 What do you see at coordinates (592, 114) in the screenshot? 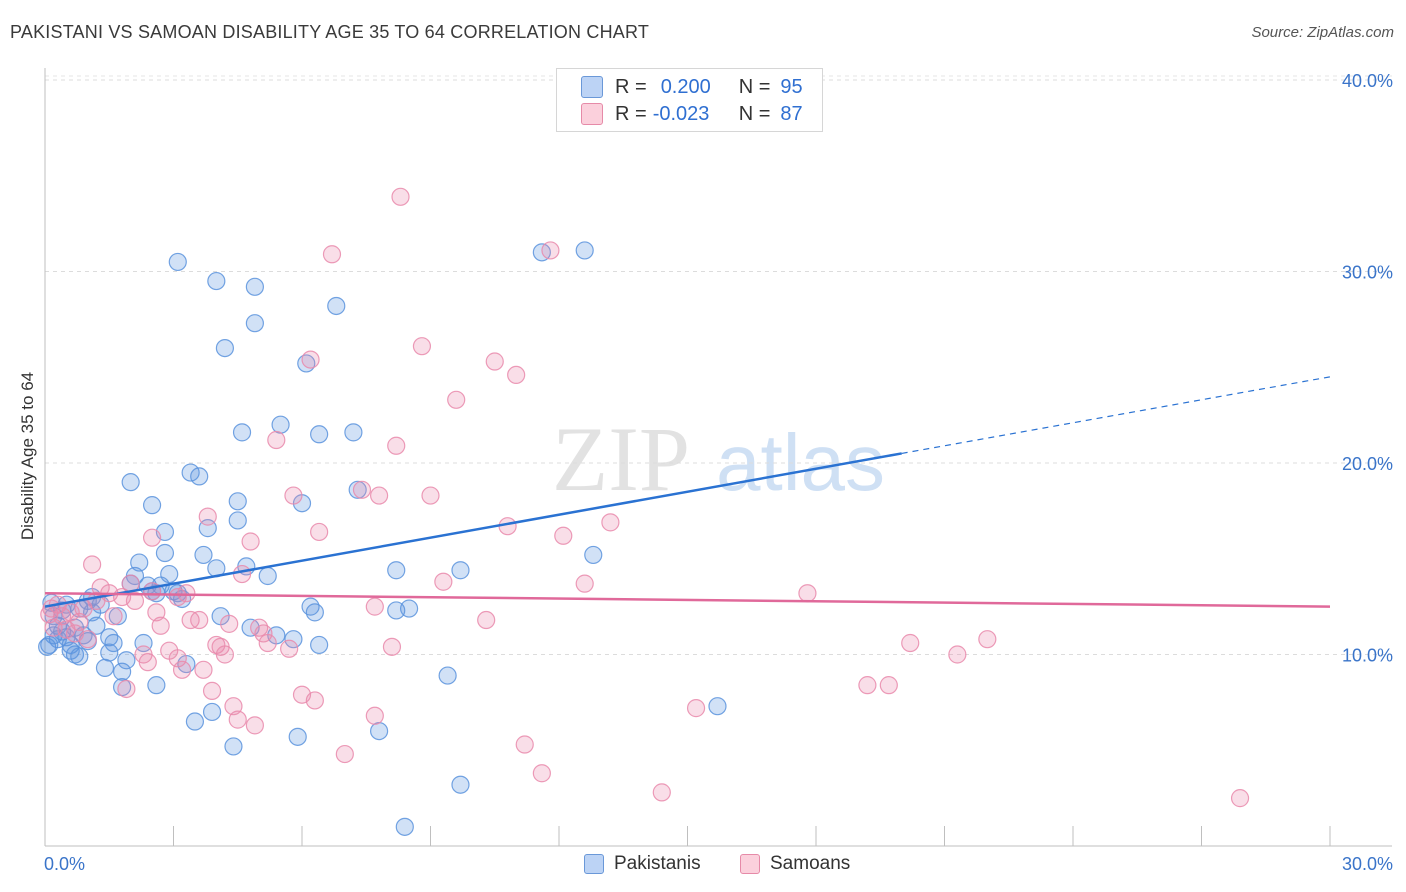
I see `samoans-swatch` at bounding box center [592, 114].